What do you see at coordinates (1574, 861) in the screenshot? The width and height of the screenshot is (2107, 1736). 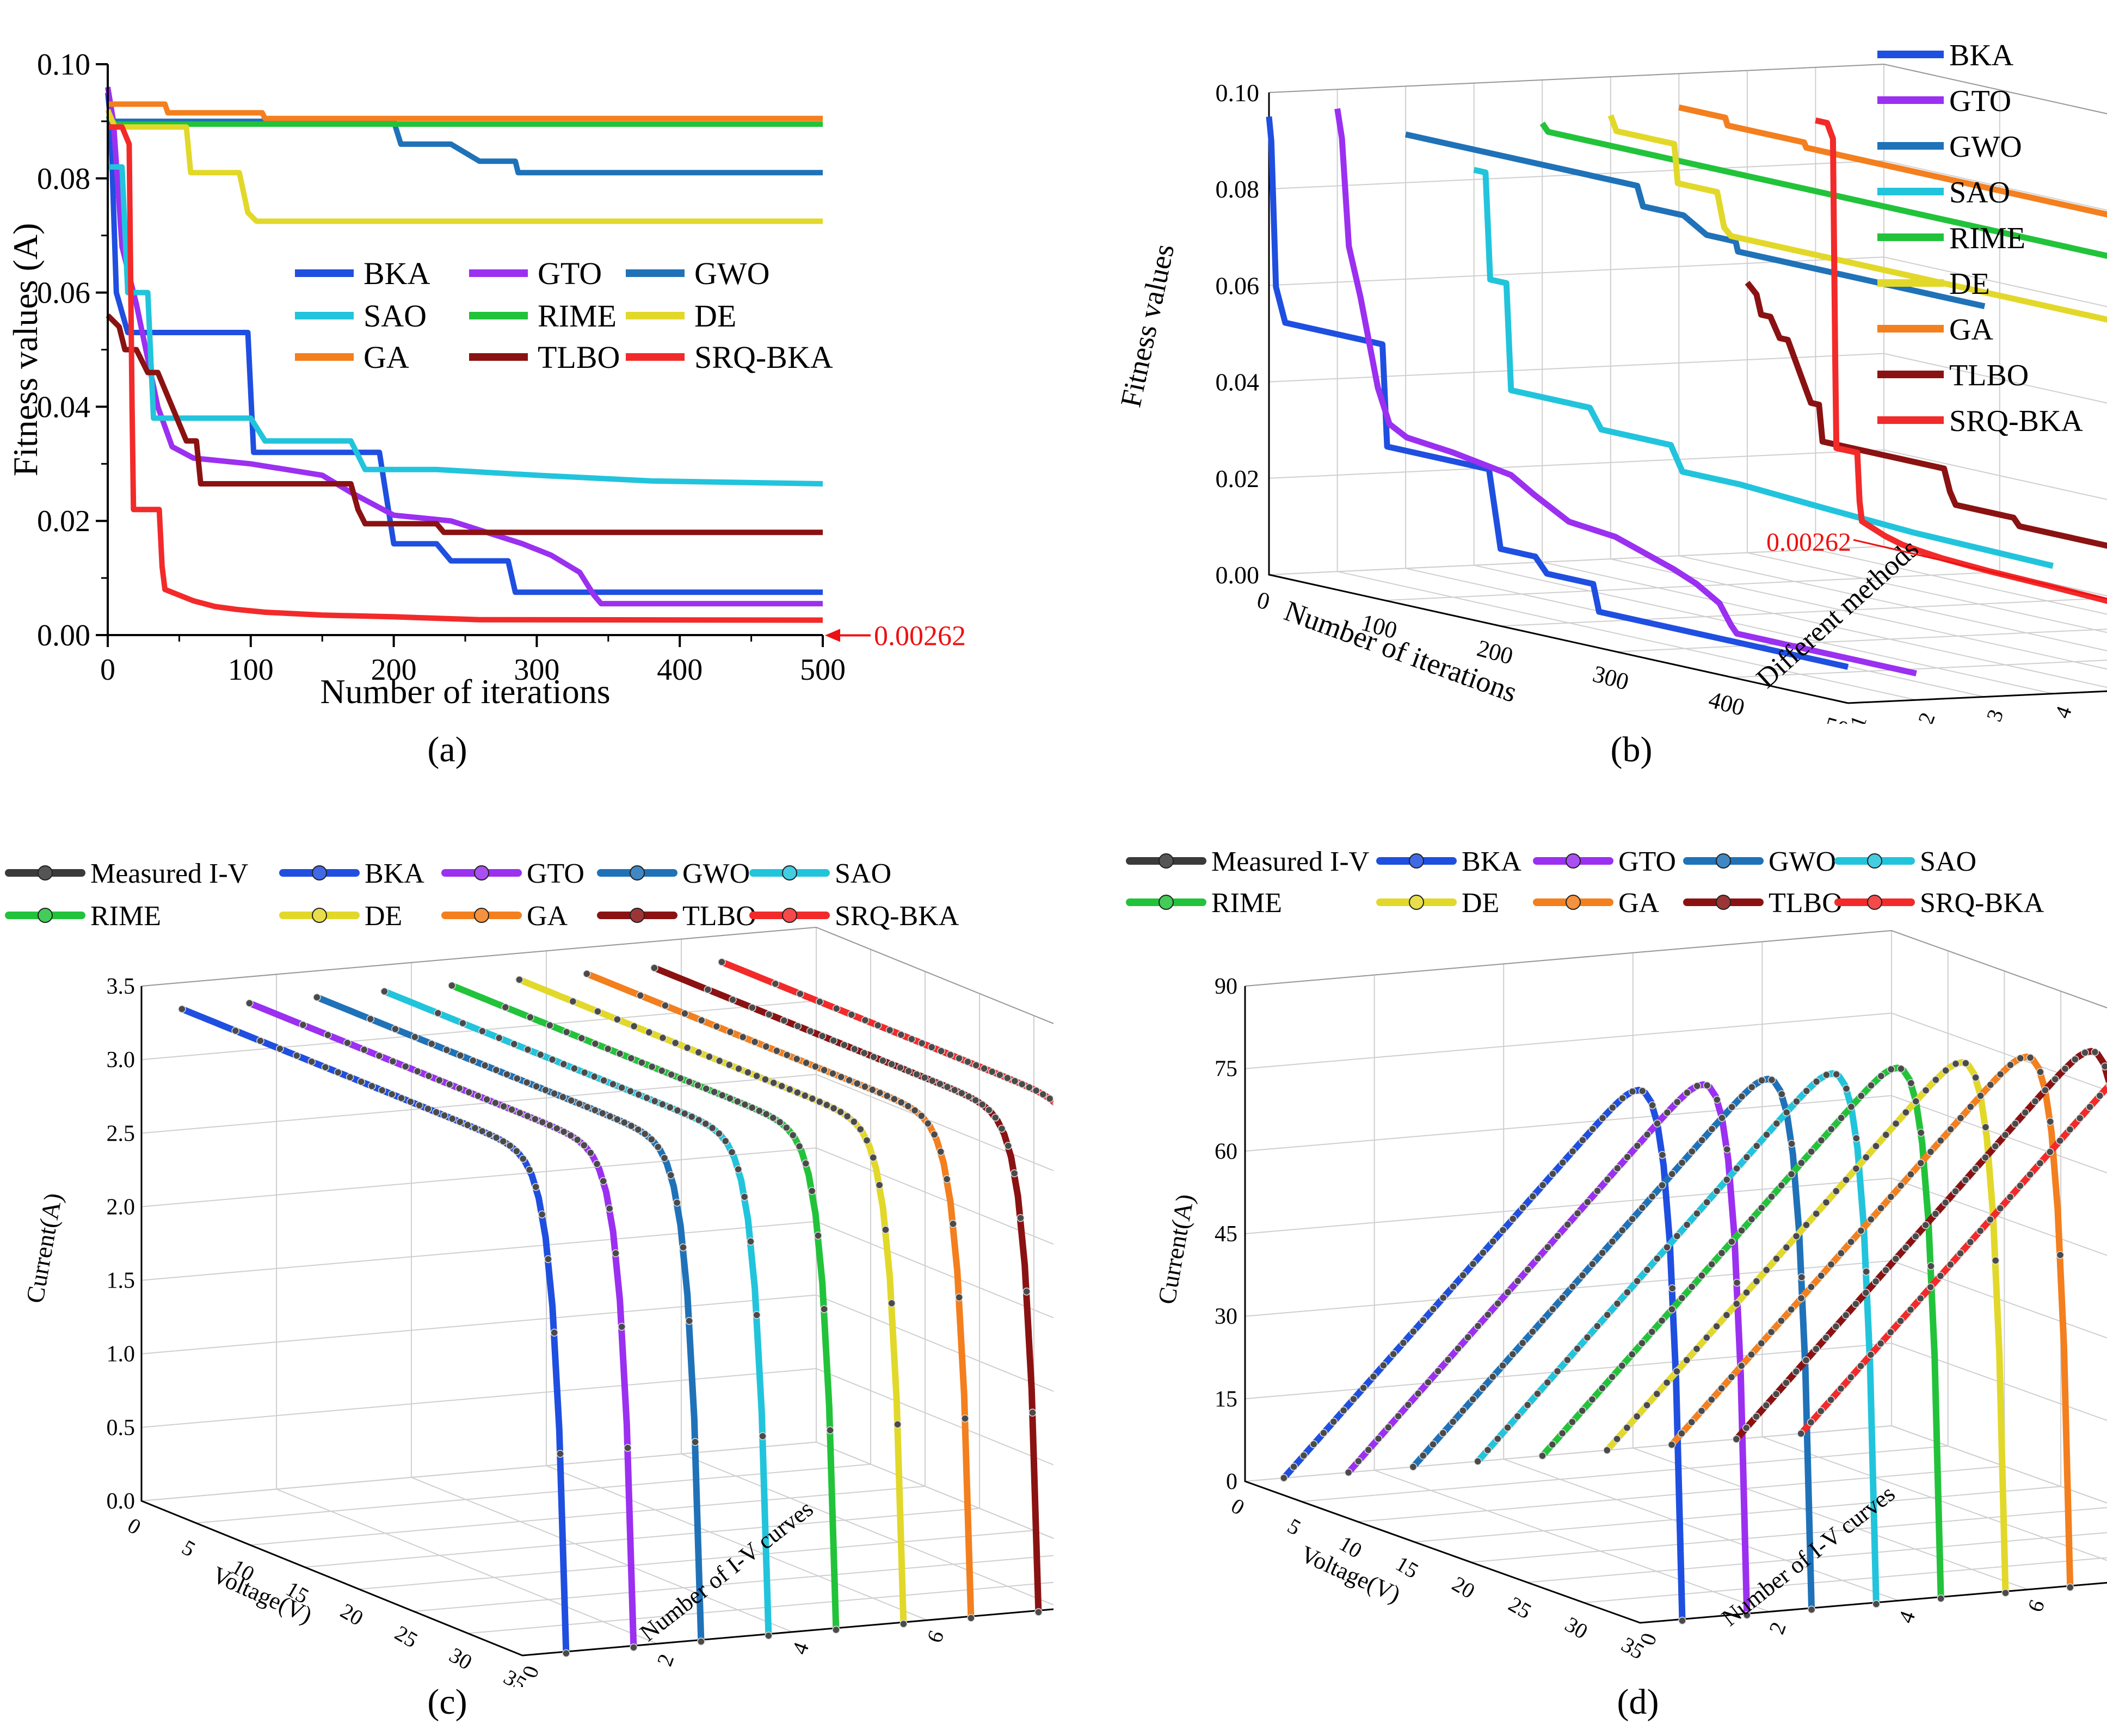 I see `legend-marker-gto` at bounding box center [1574, 861].